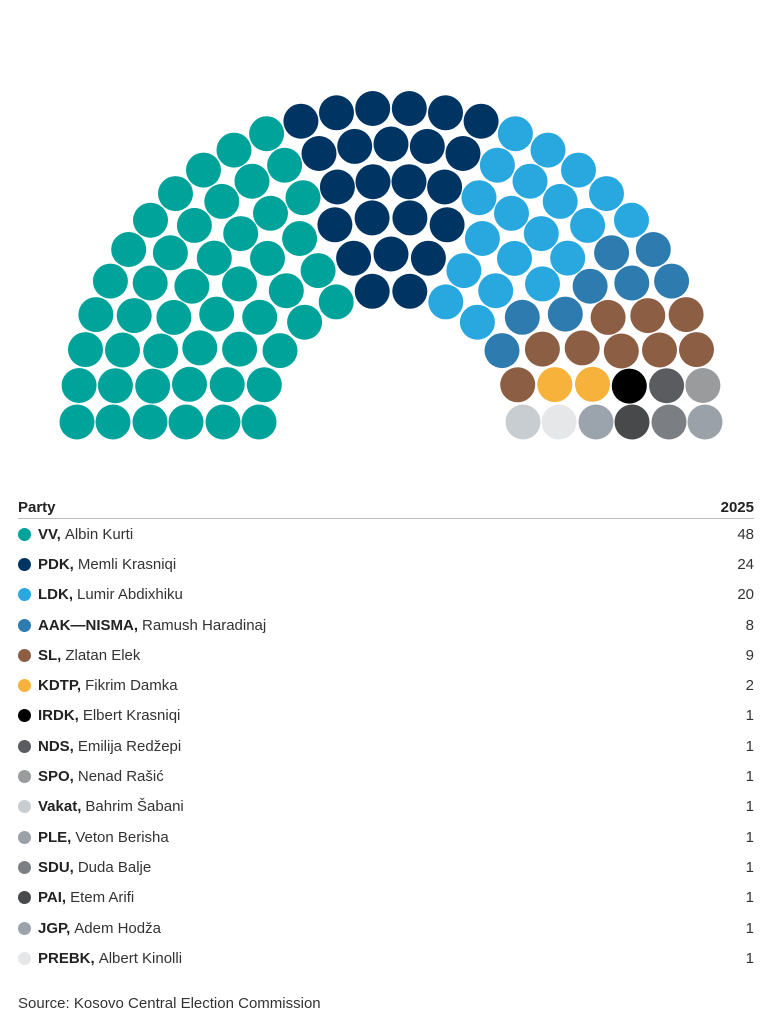 This screenshot has width=768, height=1024. I want to click on legend-row: LDK, Lumir Abdixhiku 20, so click(386, 595).